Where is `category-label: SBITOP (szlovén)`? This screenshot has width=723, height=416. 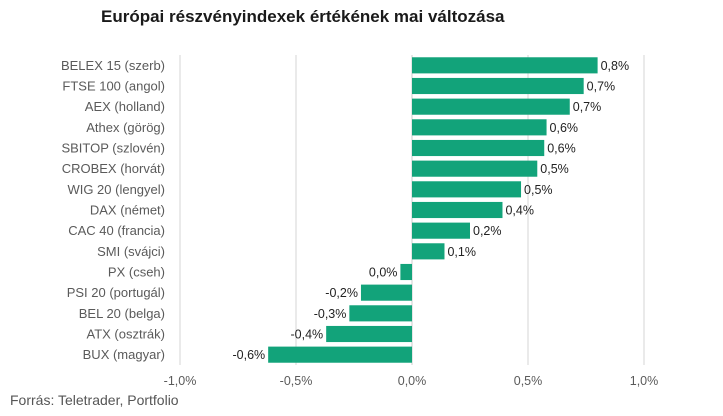 category-label: SBITOP (szlovén) is located at coordinates (113, 148).